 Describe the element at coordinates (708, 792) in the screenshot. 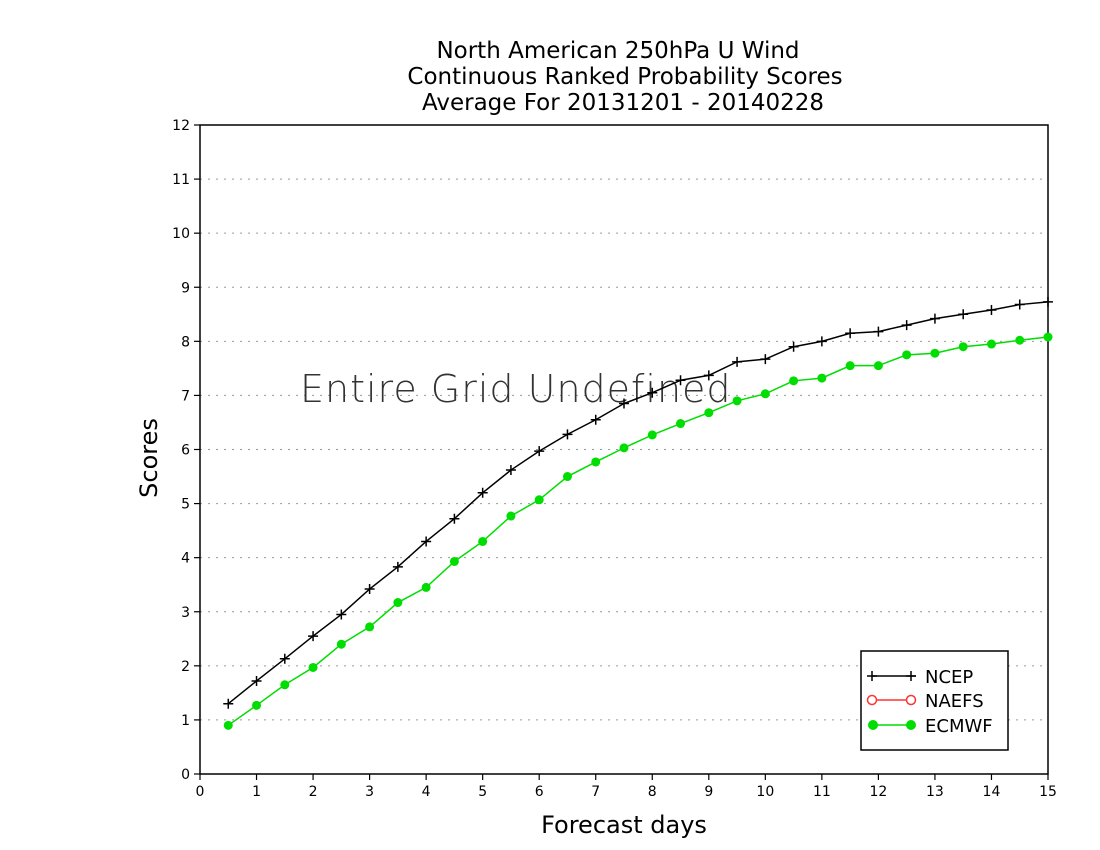

I see `x-tick-label: 9` at that location.